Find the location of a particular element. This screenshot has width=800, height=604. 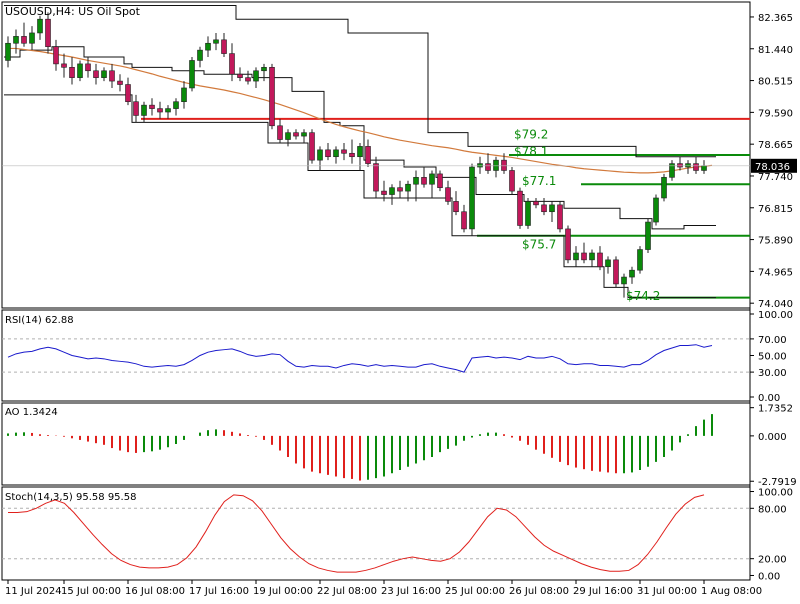

time-tick-label: 16 Jul 08:00 is located at coordinates (155, 591).